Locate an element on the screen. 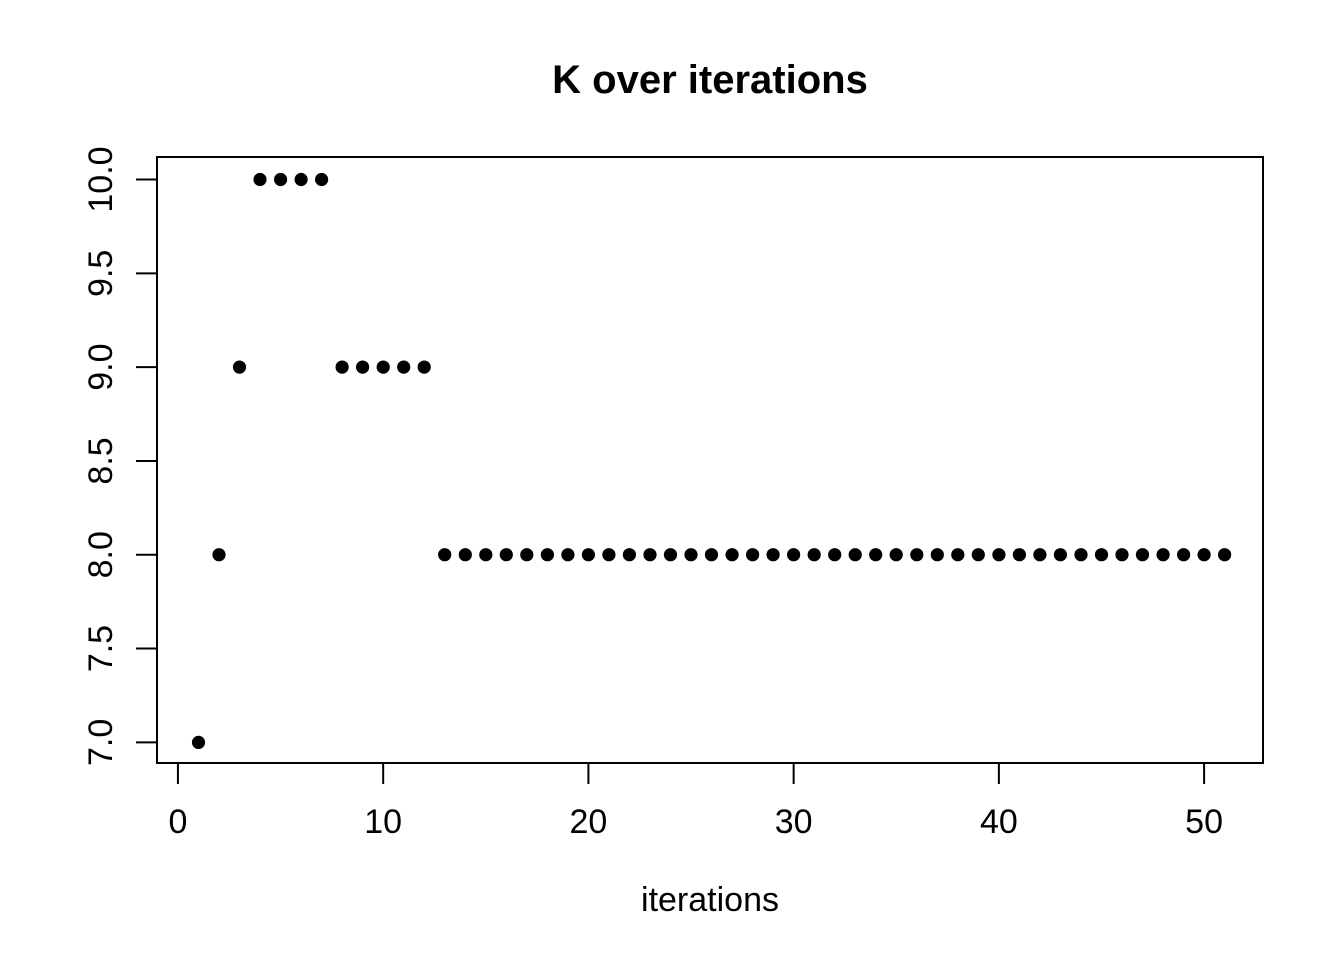 The width and height of the screenshot is (1344, 960). y-tick-label: 9.5 is located at coordinates (101, 273).